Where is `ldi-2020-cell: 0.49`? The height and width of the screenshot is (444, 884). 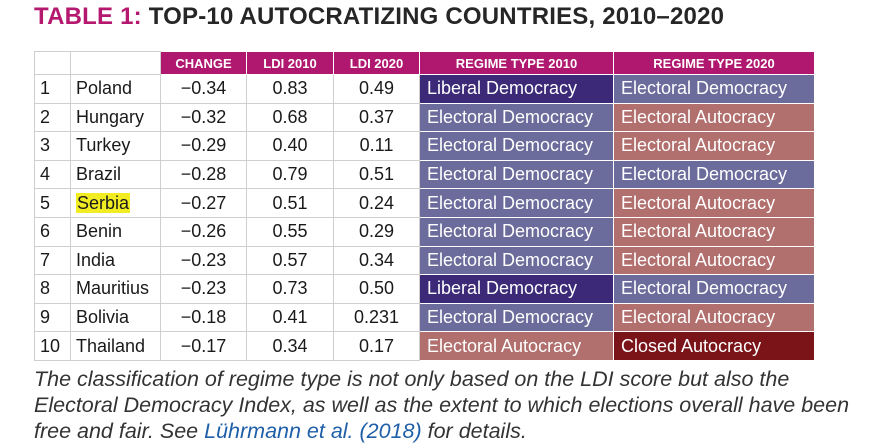
ldi-2020-cell: 0.49 is located at coordinates (376, 89).